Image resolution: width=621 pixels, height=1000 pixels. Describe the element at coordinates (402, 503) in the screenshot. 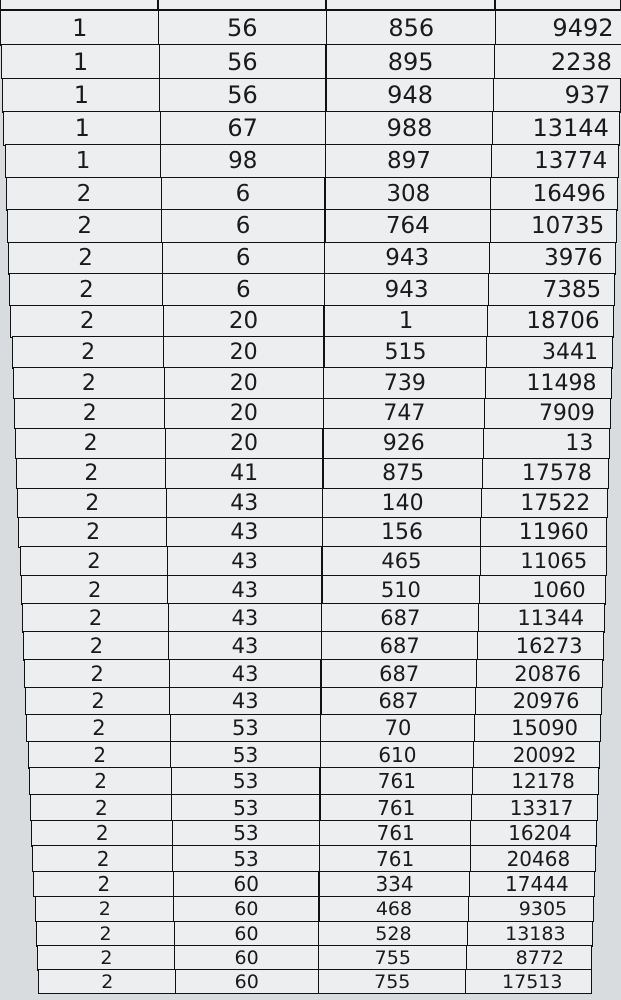

I see `cell-col-3: 140` at that location.